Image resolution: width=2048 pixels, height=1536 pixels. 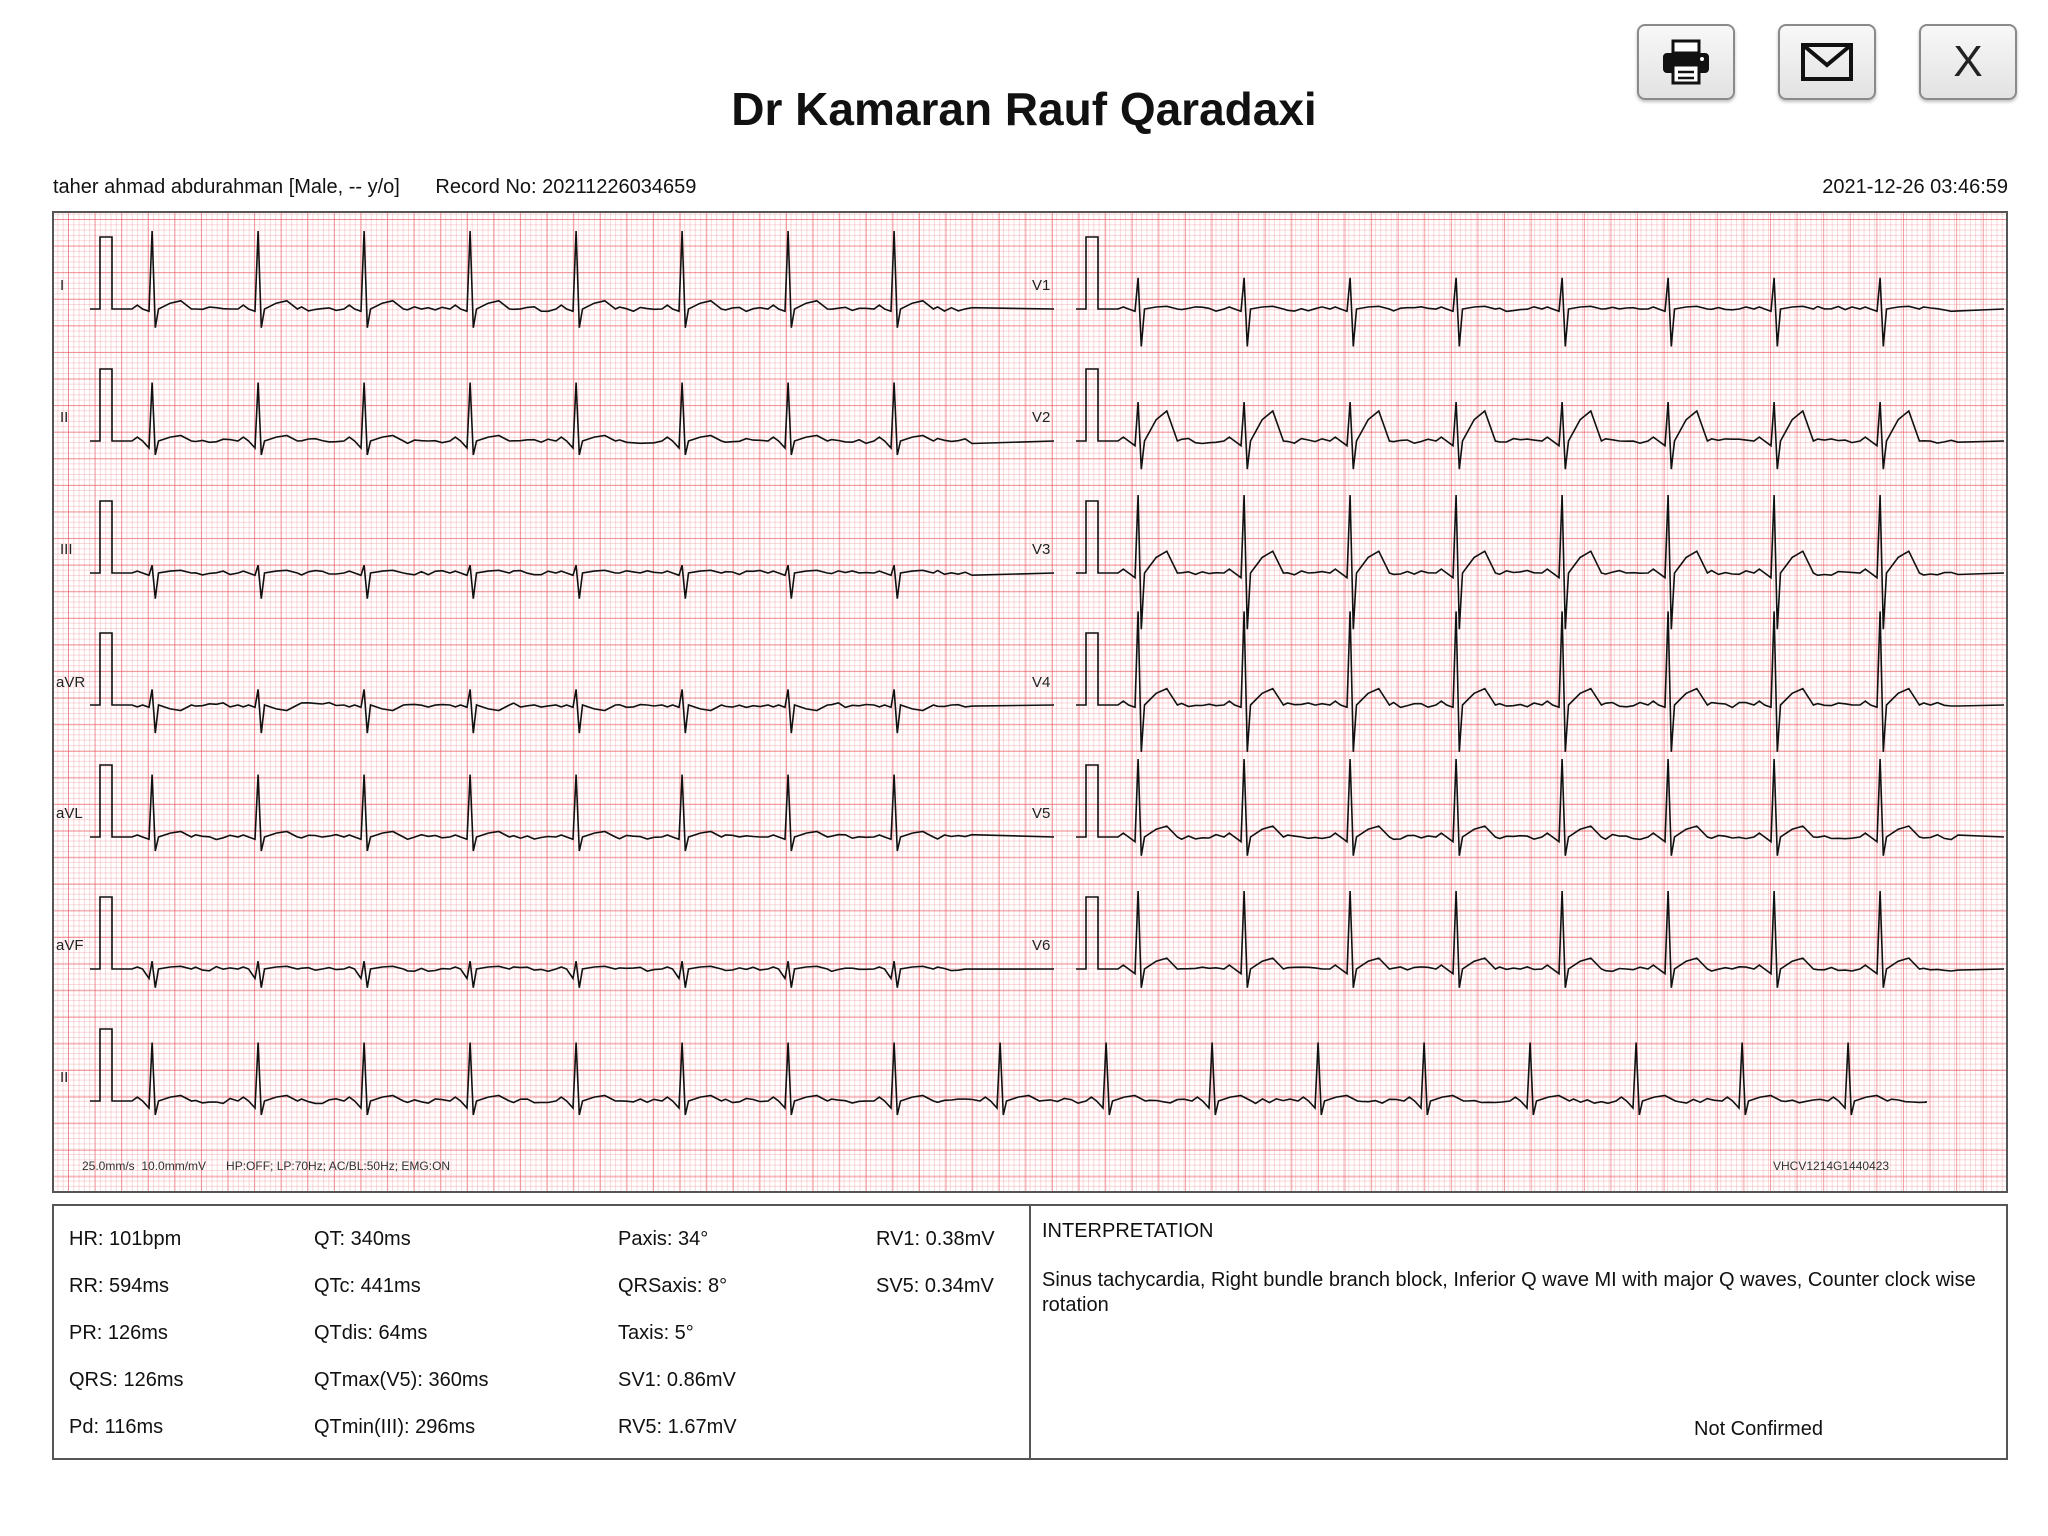 I want to click on measurement-qrsaxis: QRSaxis: 8°, so click(x=673, y=1286).